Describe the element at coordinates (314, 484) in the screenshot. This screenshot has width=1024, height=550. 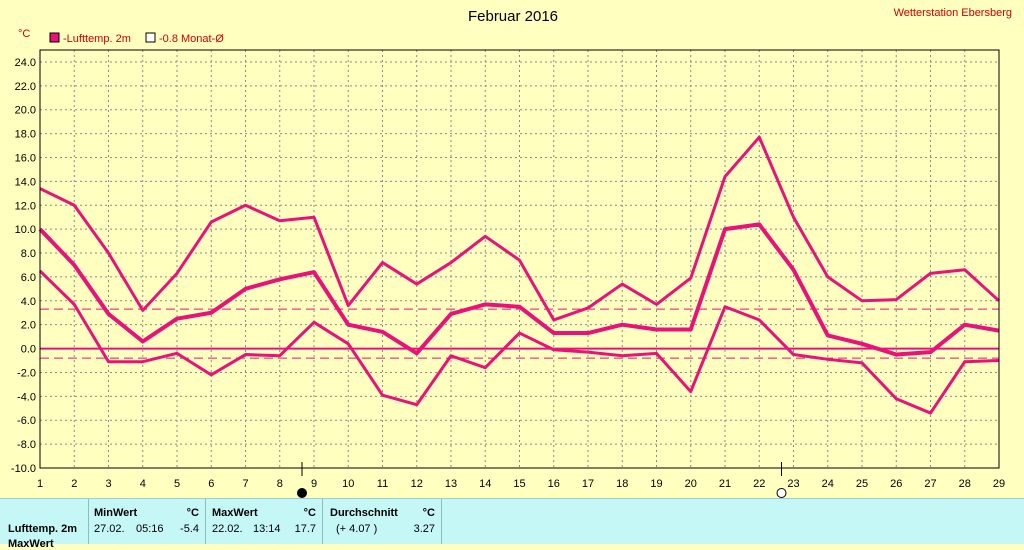
I see `x-tick-label: 9` at that location.